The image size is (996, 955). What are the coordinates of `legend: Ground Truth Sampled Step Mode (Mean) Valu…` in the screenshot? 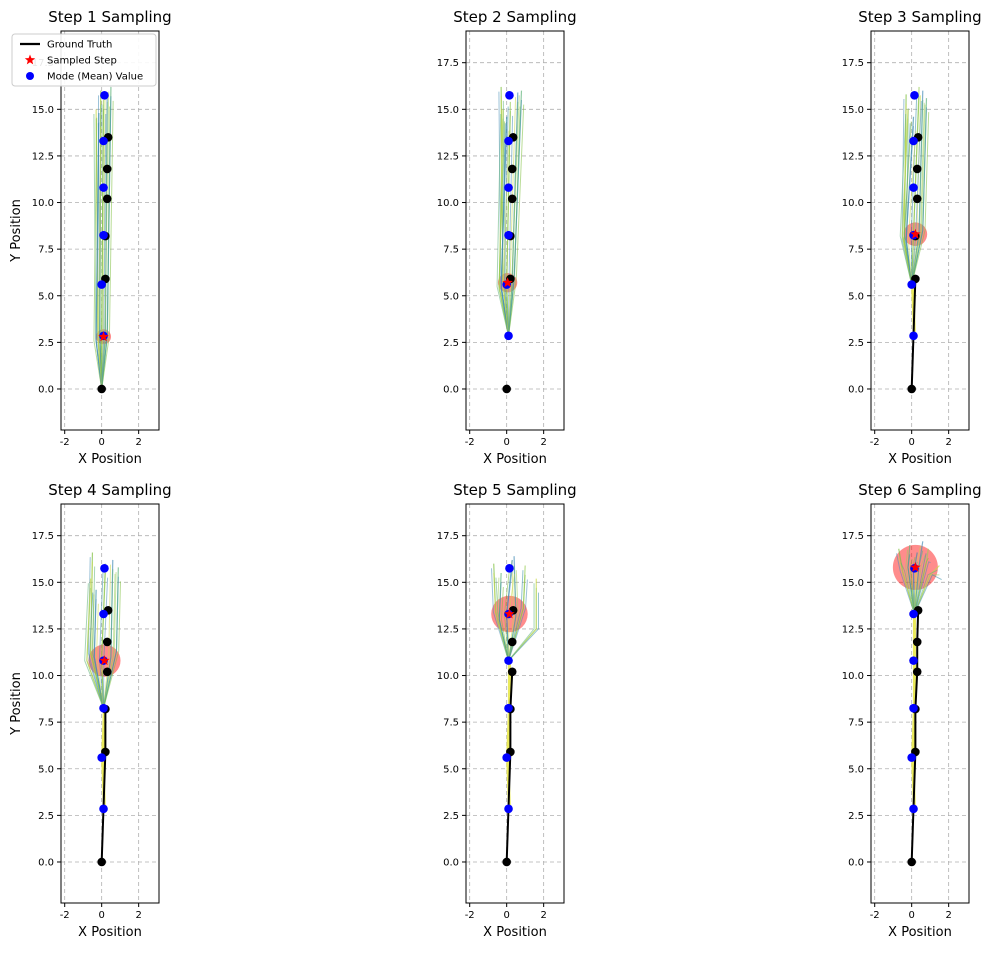 It's located at (84, 60).